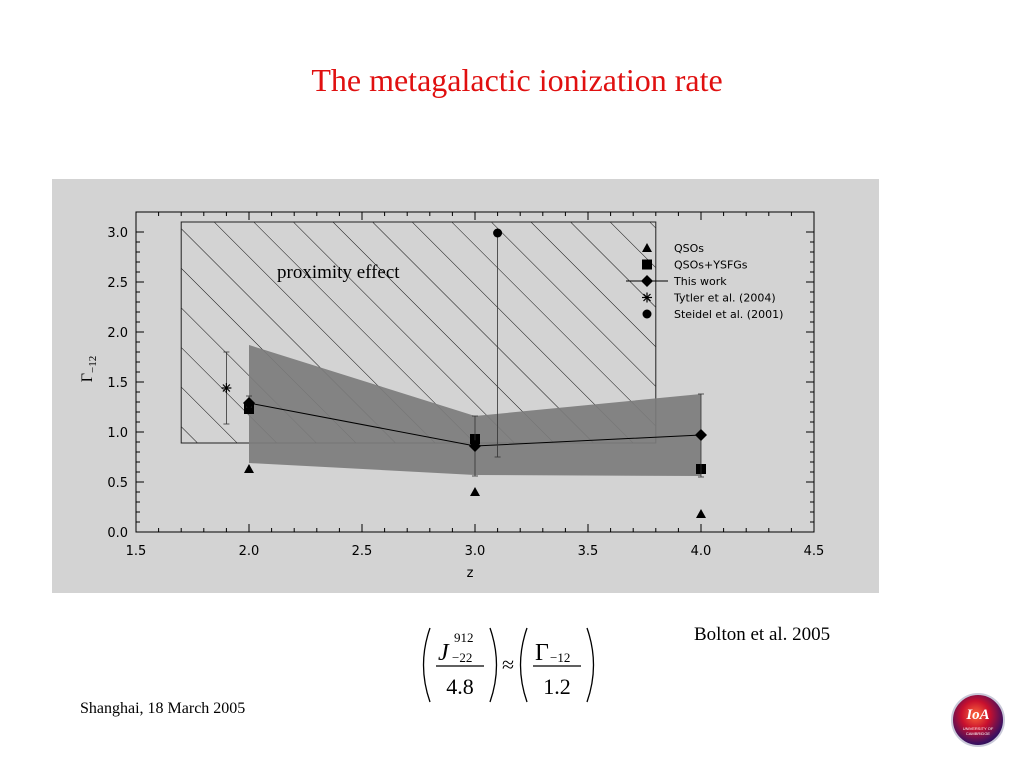 The image size is (1024, 768). Describe the element at coordinates (523, 665) in the screenshot. I see `right-paren-open` at that location.